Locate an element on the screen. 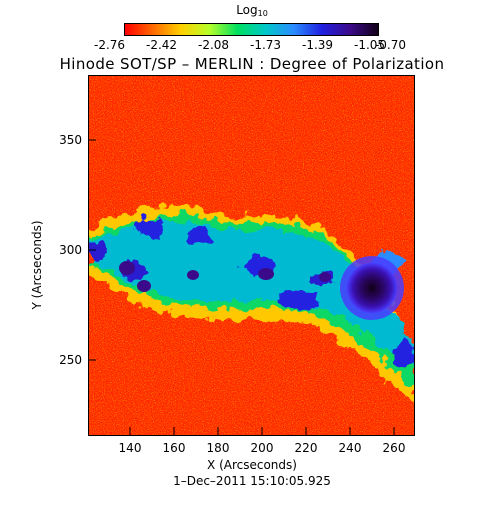 The width and height of the screenshot is (504, 512). y-tick-label: 250 is located at coordinates (70, 360).